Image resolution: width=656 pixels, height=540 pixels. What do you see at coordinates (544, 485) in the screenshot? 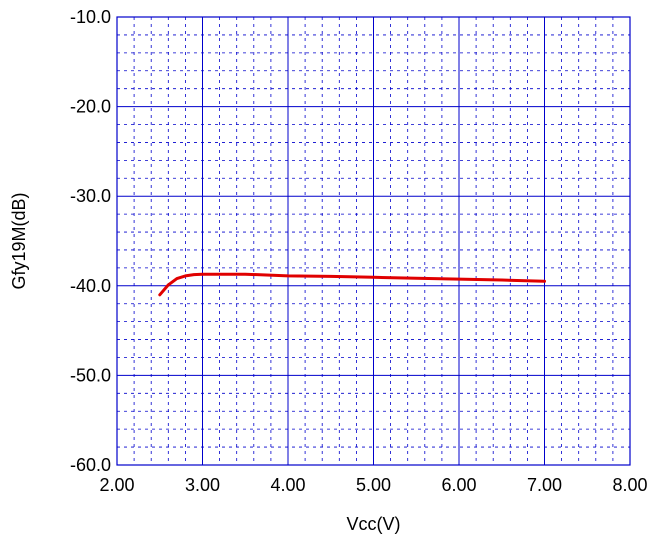
I see `x-tick-label: 7.00` at bounding box center [544, 485].